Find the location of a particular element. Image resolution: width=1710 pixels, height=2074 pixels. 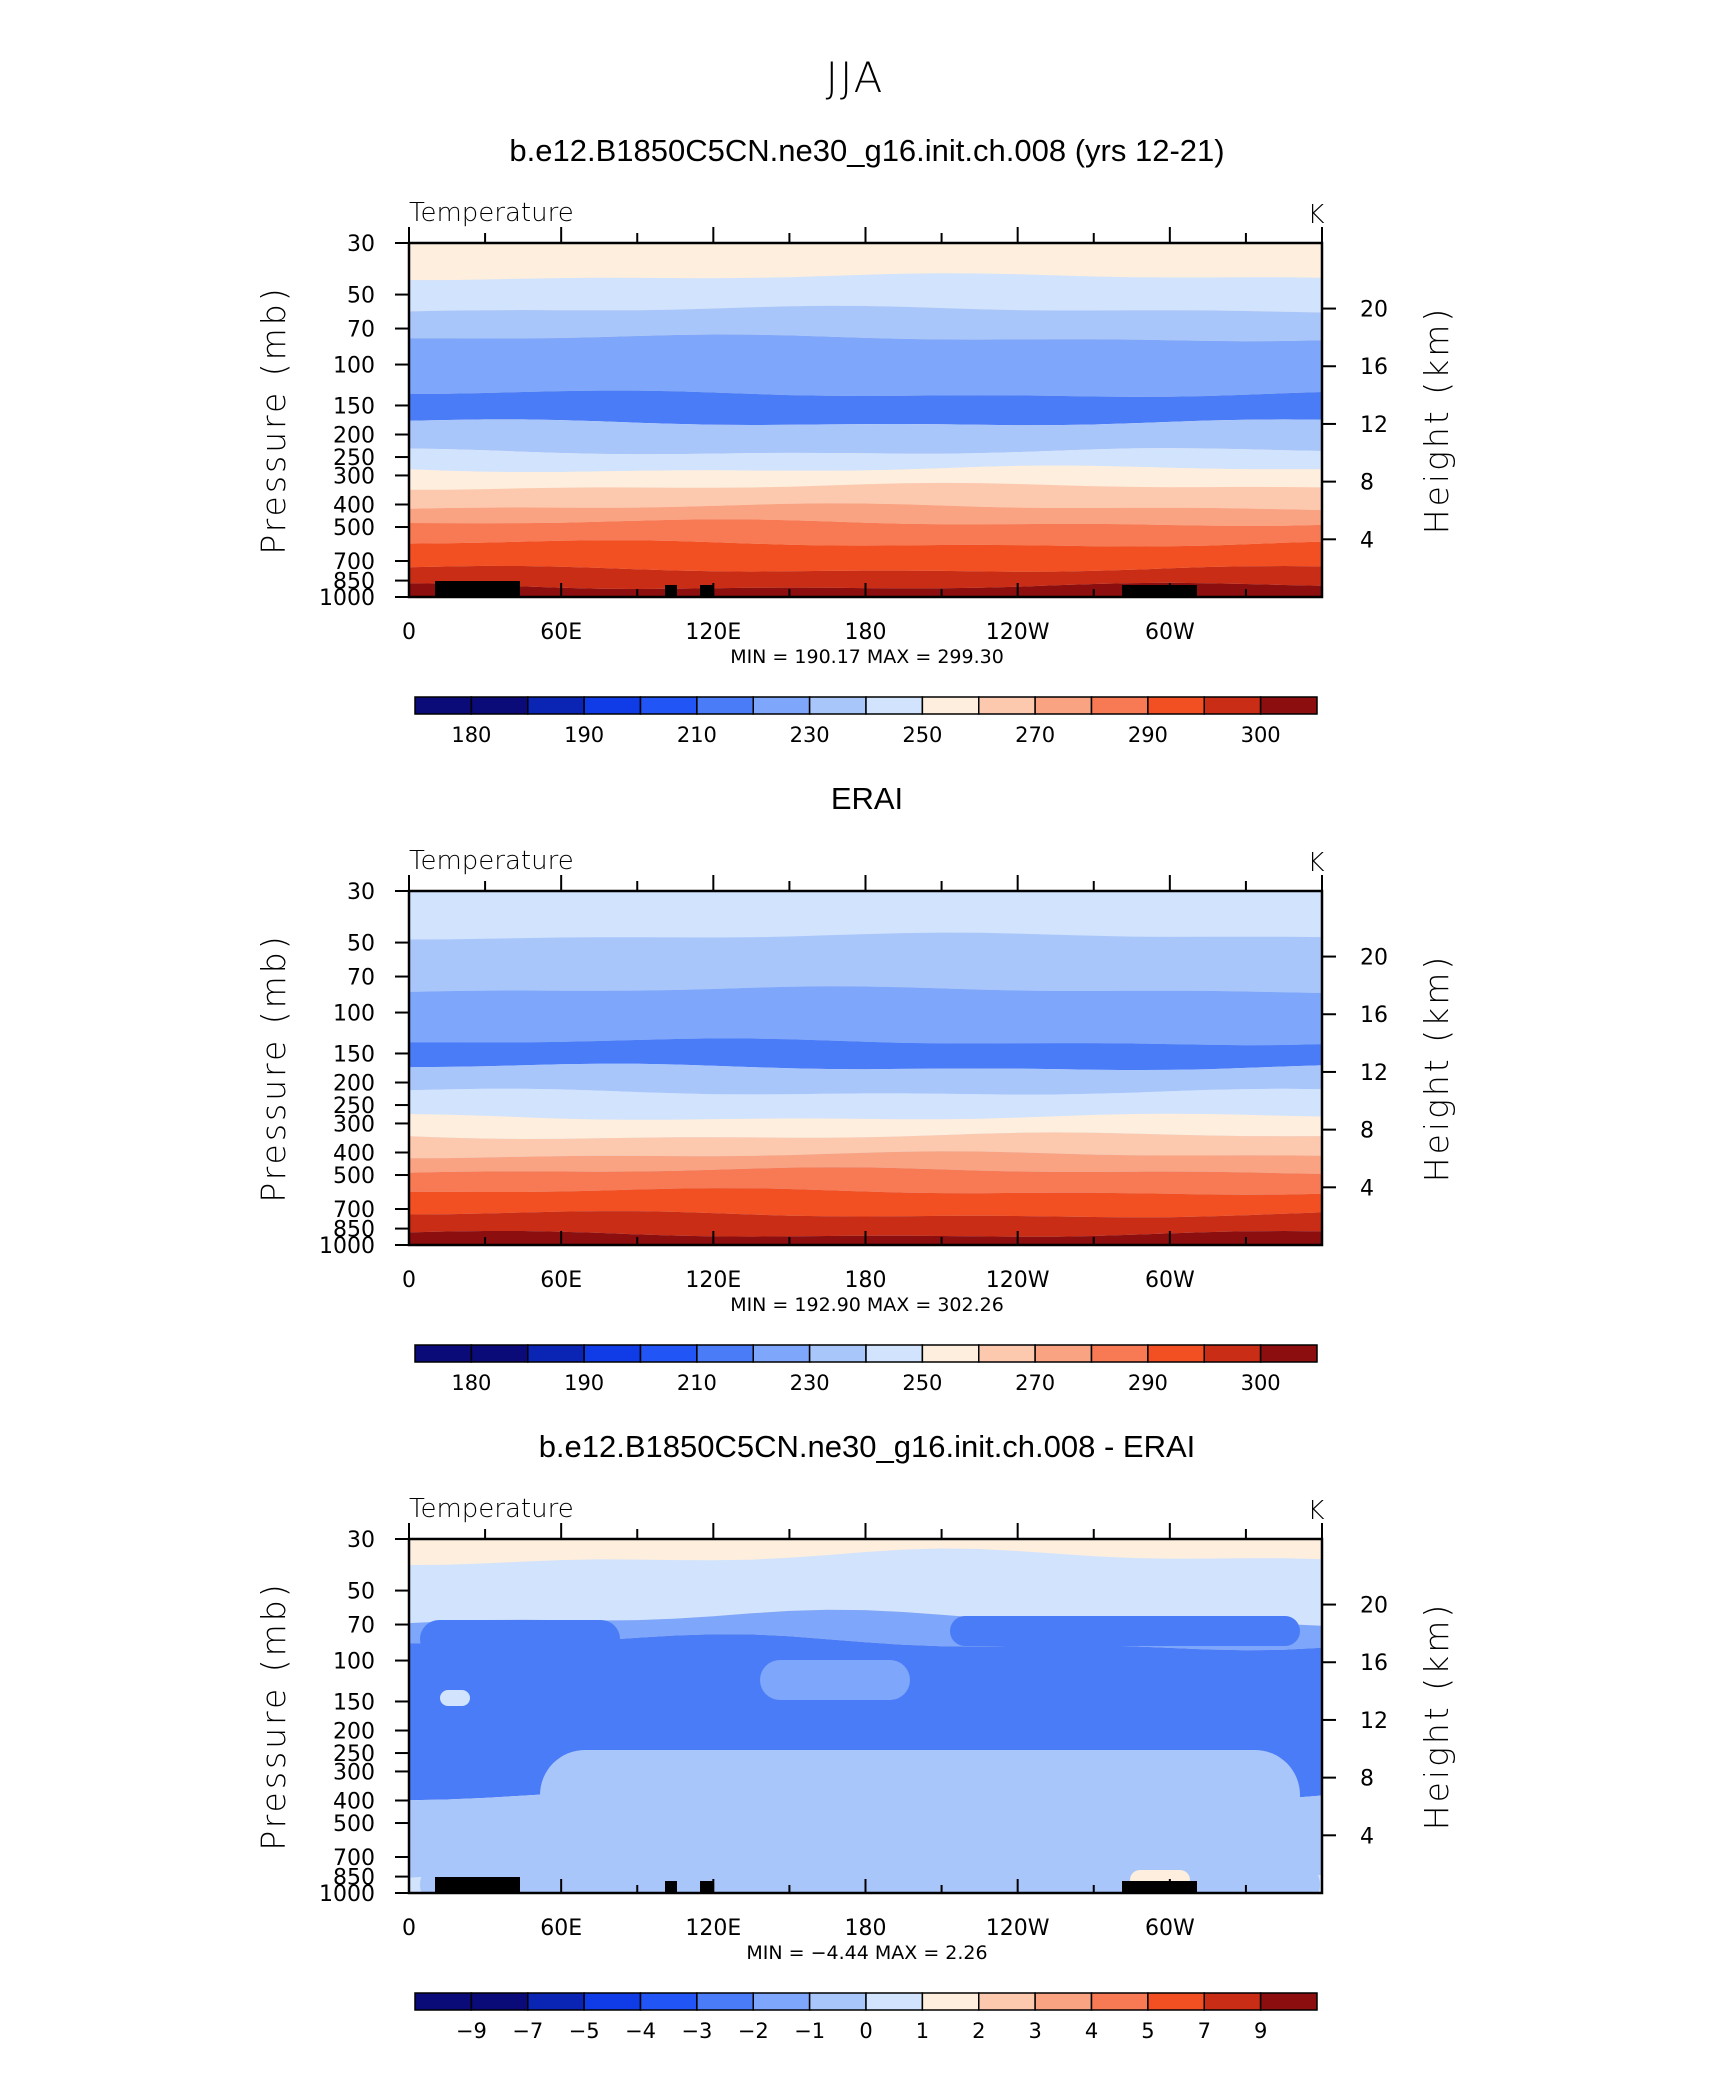

y-tick-label: 200 is located at coordinates (354, 1732).